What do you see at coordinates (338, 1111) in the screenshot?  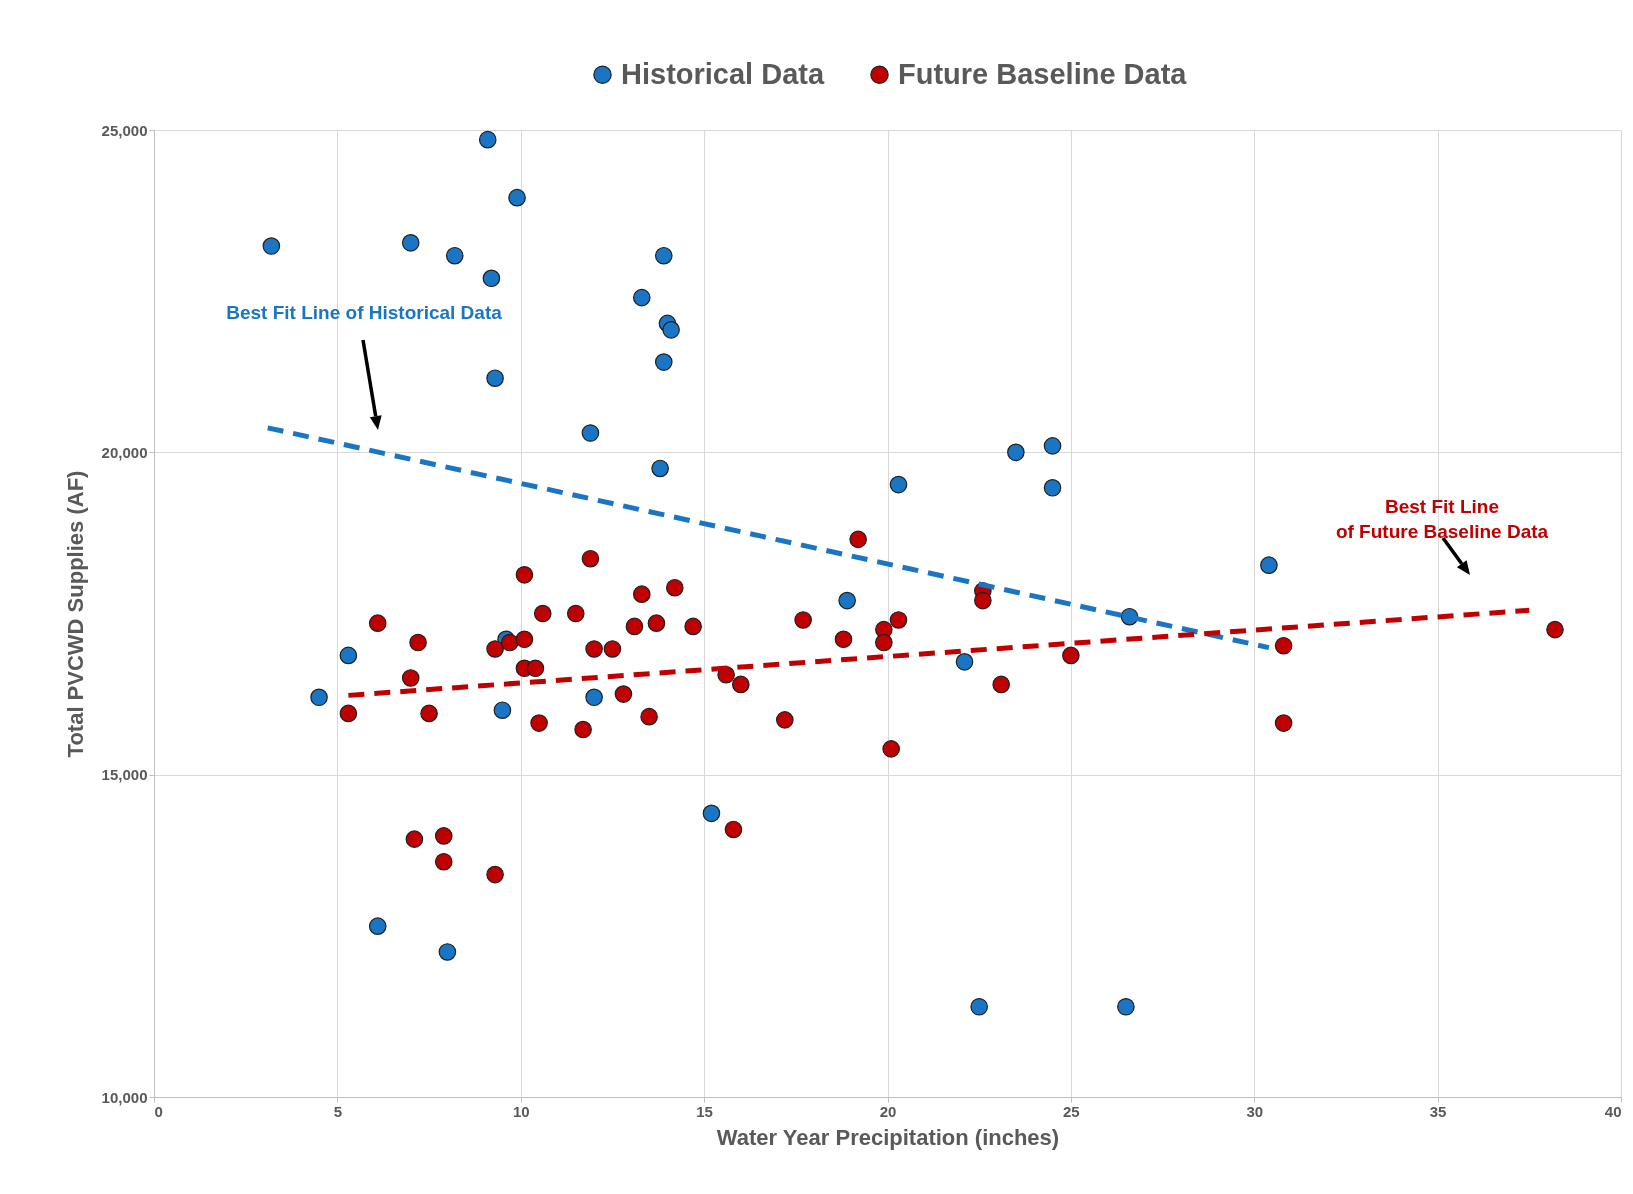 I see `x-tick-label: 5` at bounding box center [338, 1111].